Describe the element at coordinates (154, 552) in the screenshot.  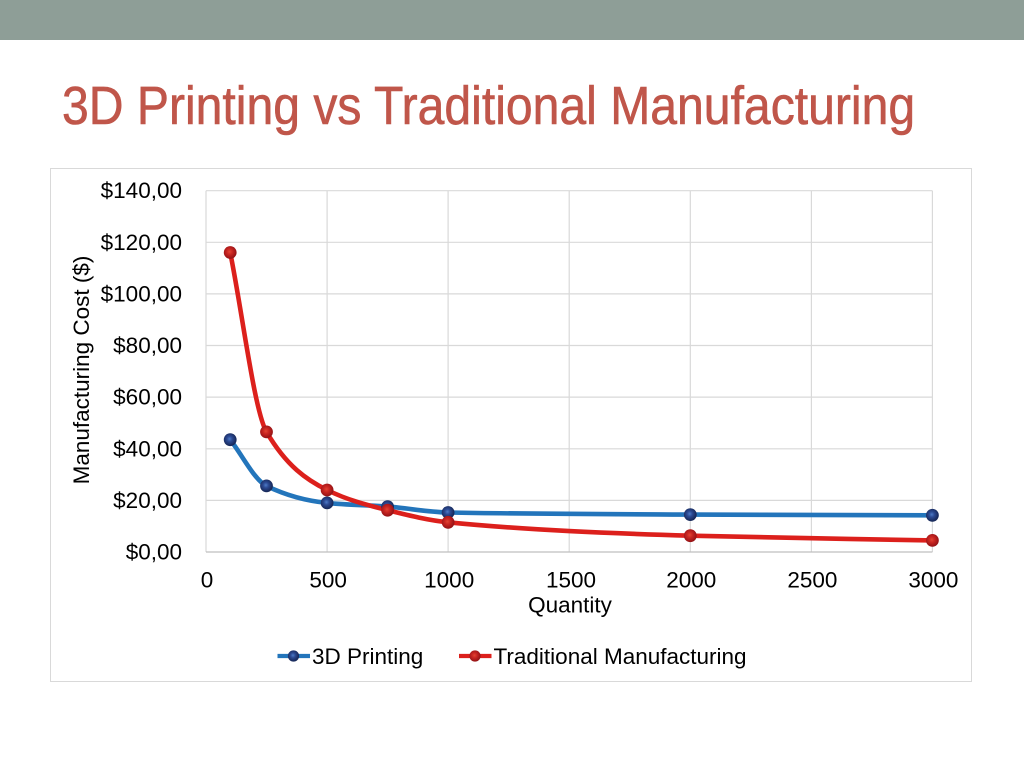
I see `svg-text: $0,00` at that location.